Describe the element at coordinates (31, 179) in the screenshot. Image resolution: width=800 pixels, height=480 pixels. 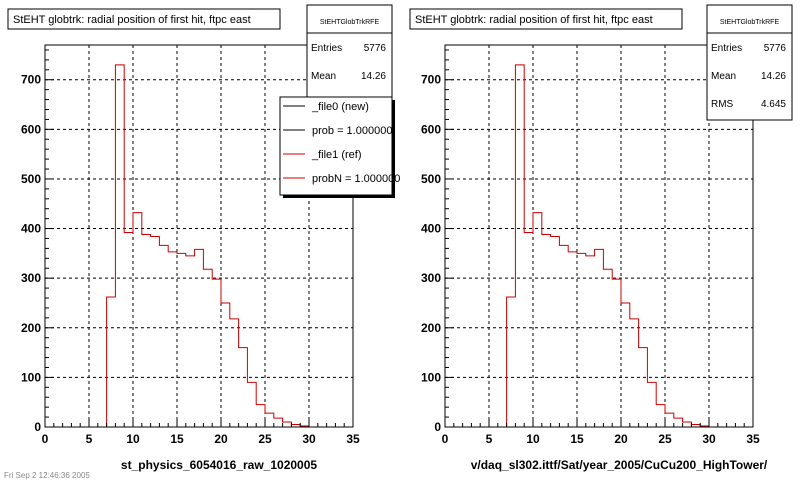
I see `y-tick-label: 500` at that location.